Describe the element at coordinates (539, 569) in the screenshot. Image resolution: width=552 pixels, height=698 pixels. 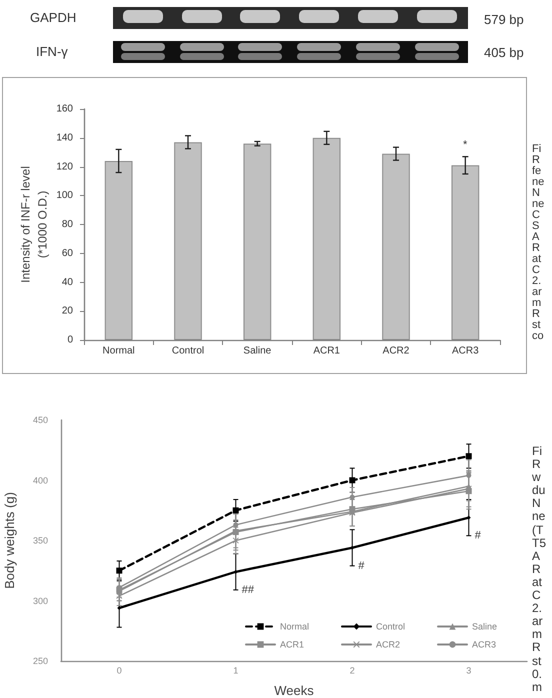
I see `text: Fi R w du N ne (T T5 A R at C 2. ar m R st 0. m` at that location.